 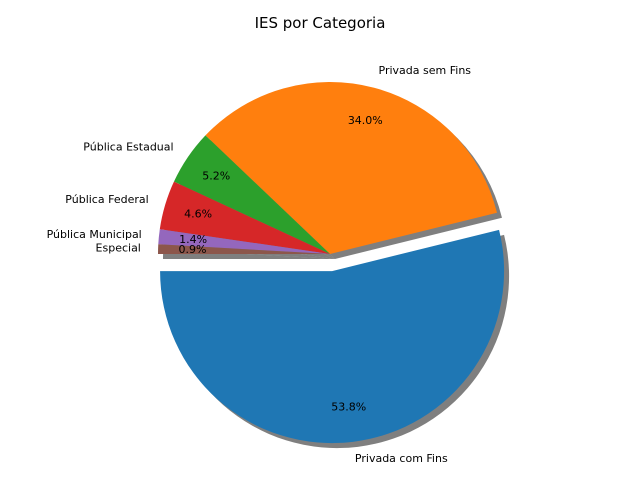 What do you see at coordinates (192, 249) in the screenshot?
I see `slice-percent-especial: 0.9%` at bounding box center [192, 249].